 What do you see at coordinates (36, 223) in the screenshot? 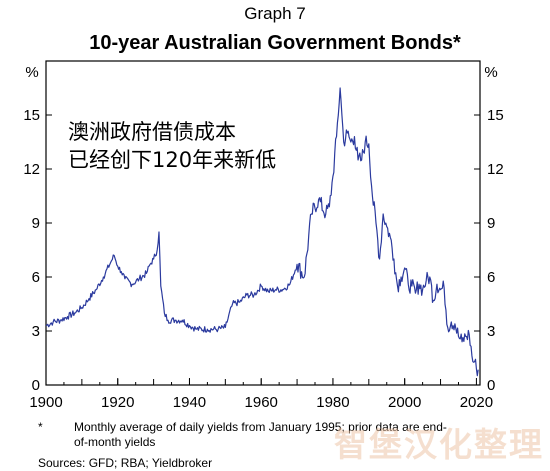
I see `y-tick-label-left: 9` at bounding box center [36, 223].